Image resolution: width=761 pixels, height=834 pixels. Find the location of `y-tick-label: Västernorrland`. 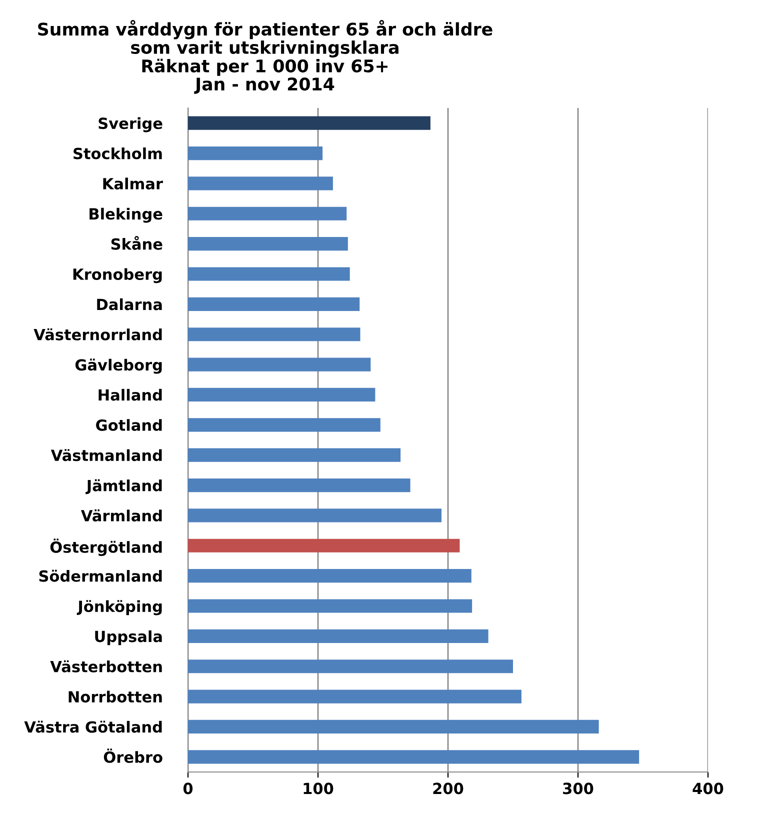

y-tick-label: Västernorrland is located at coordinates (98, 334).